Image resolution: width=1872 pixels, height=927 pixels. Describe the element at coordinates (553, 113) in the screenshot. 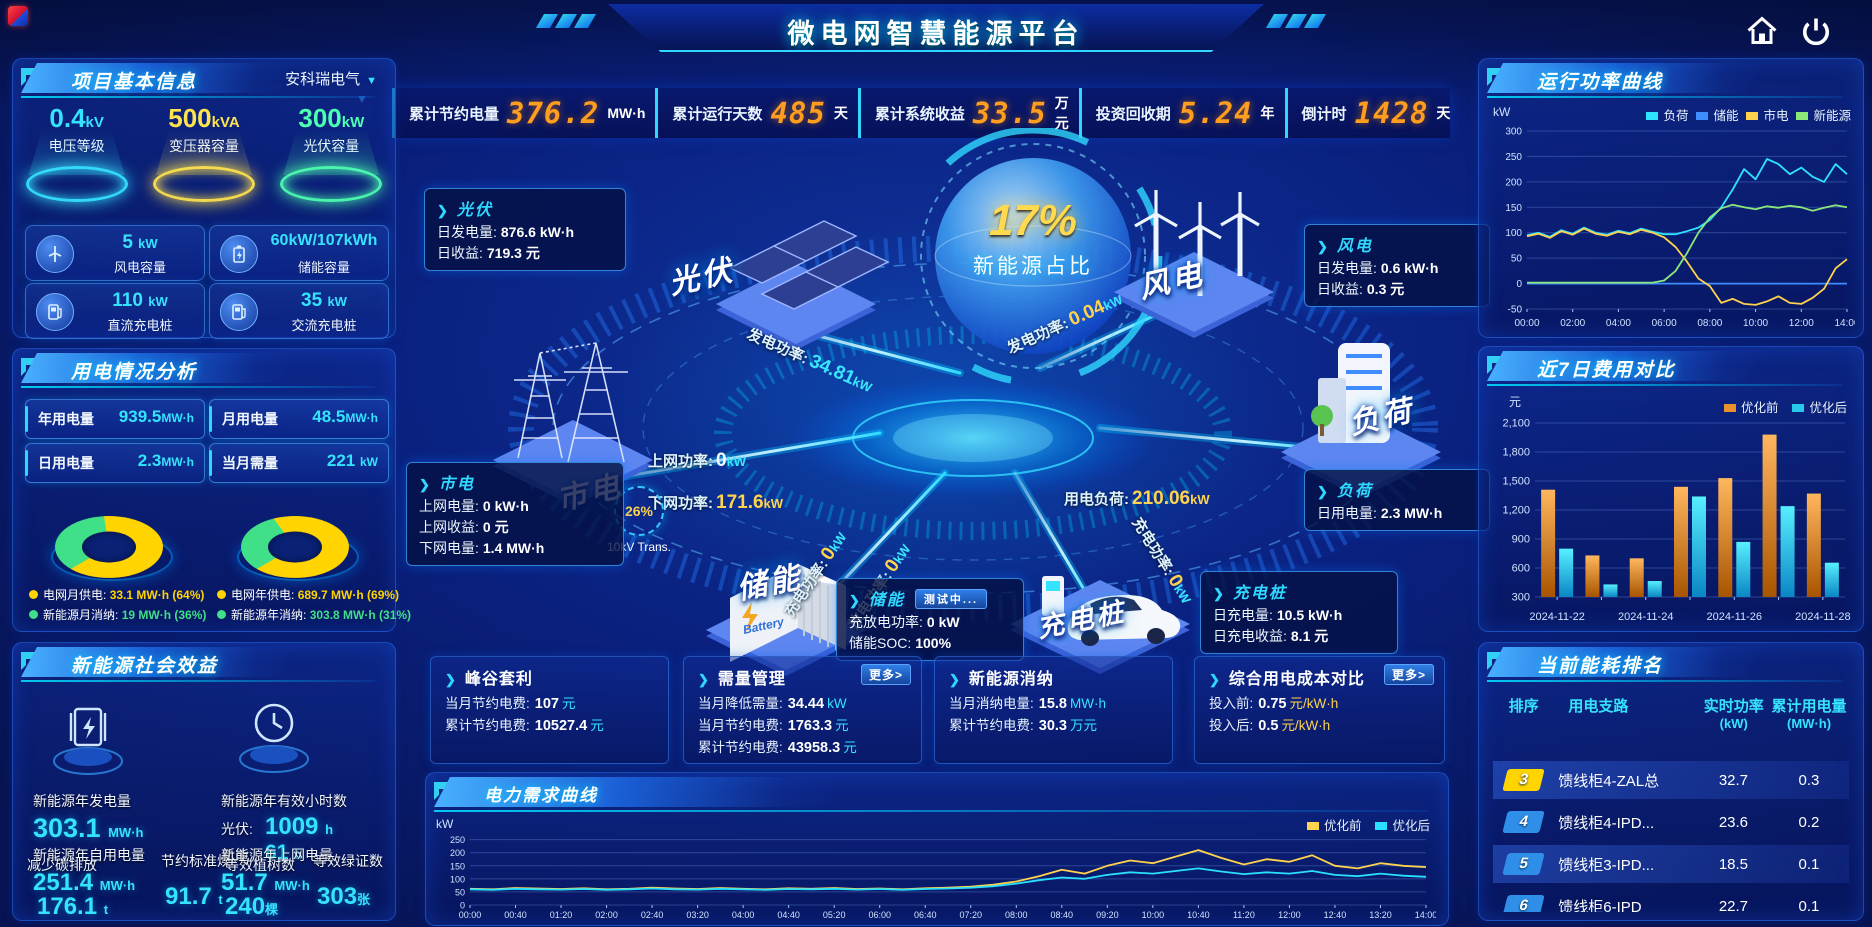

I see `kpi-value: 376.2` at that location.